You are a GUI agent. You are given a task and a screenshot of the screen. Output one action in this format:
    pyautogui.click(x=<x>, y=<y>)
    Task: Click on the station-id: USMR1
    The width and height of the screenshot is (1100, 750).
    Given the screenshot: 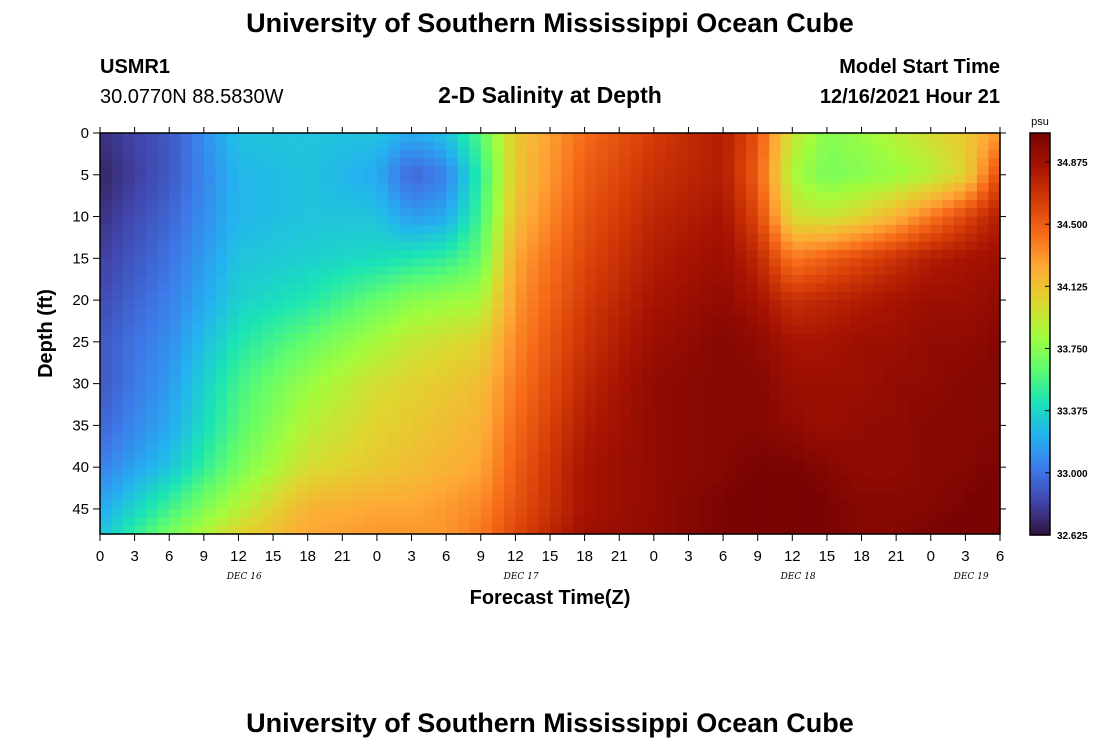 What is the action you would take?
    pyautogui.click(x=135, y=67)
    